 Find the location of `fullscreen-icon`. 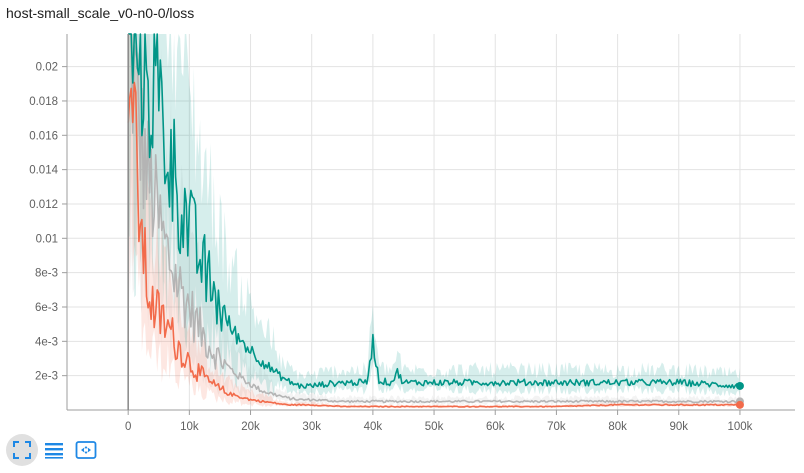

fullscreen-icon is located at coordinates (22, 450).